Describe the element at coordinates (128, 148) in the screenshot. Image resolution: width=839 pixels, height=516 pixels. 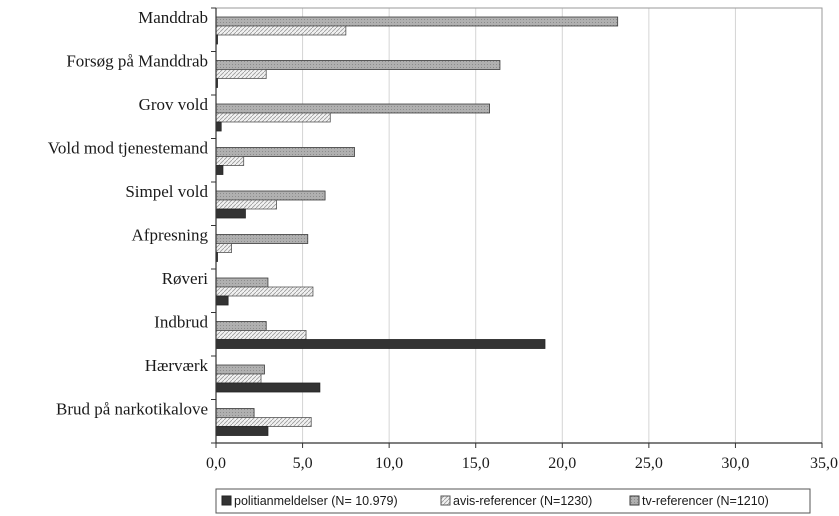
I see `category-label: Vold mod tjenestemand` at that location.